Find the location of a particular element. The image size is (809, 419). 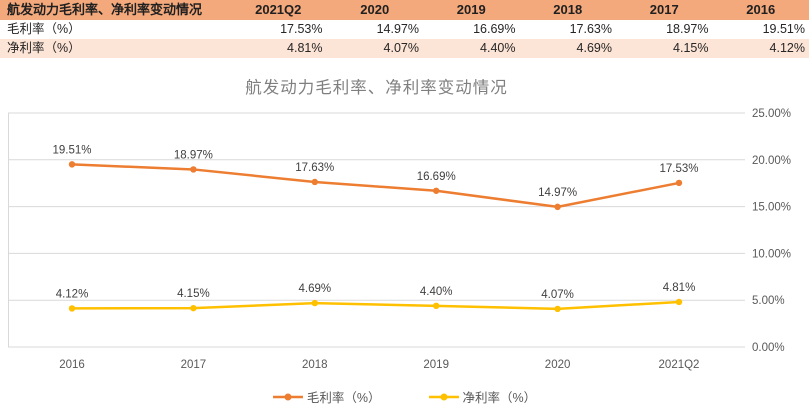

col-header: 2019 is located at coordinates (471, 10).